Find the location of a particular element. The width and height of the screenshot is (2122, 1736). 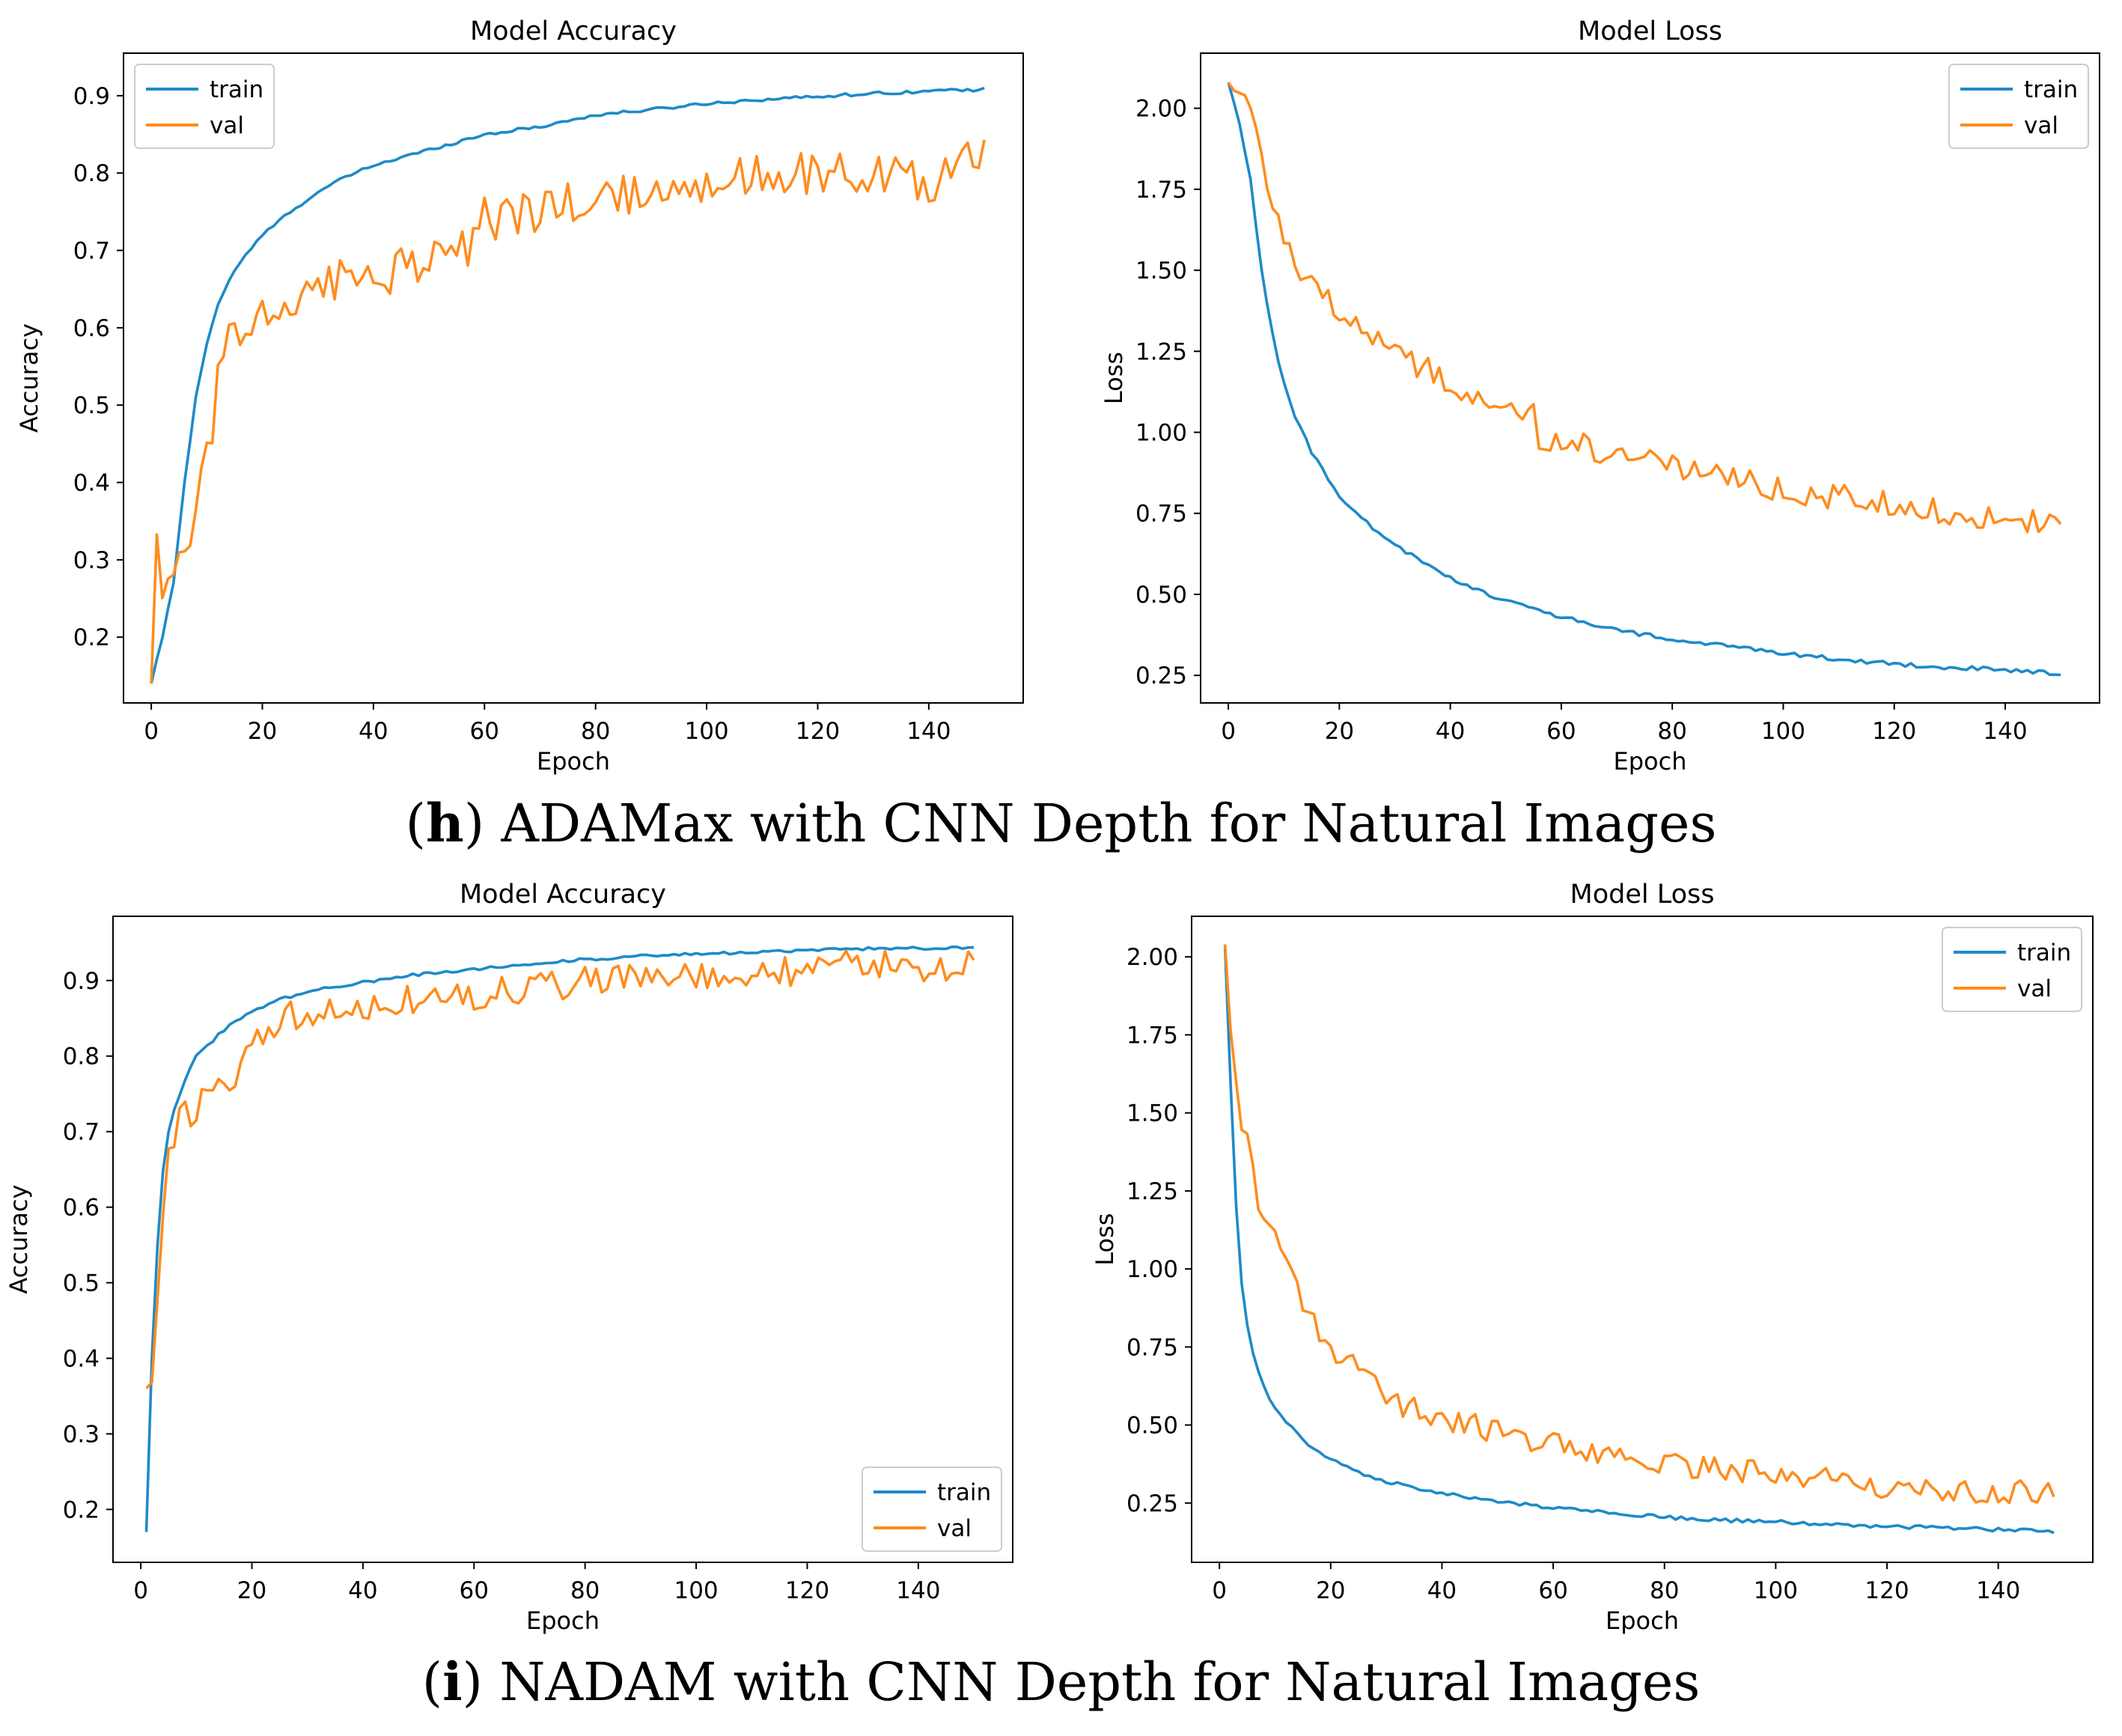

caption-h-letter: h is located at coordinates (444, 823).